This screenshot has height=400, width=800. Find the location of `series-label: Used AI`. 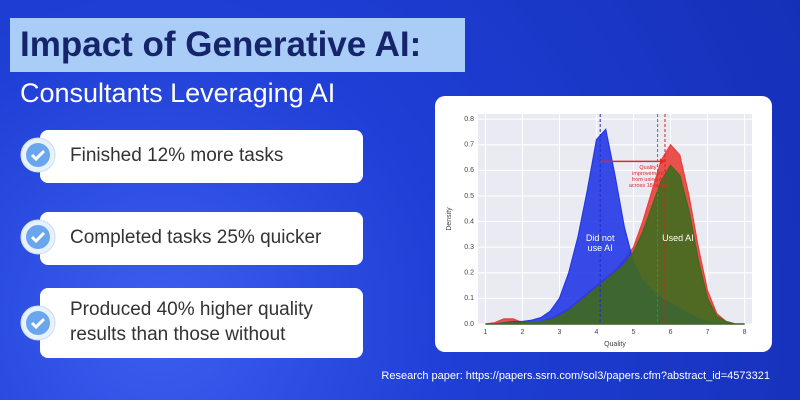

series-label: Used AI is located at coordinates (678, 239).